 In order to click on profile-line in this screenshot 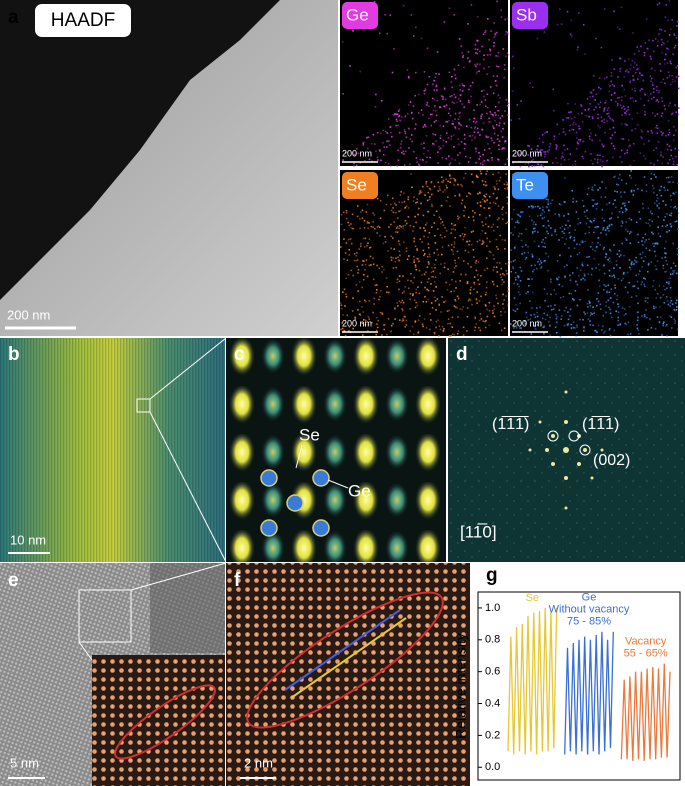, I will do `click(348, 658)`.